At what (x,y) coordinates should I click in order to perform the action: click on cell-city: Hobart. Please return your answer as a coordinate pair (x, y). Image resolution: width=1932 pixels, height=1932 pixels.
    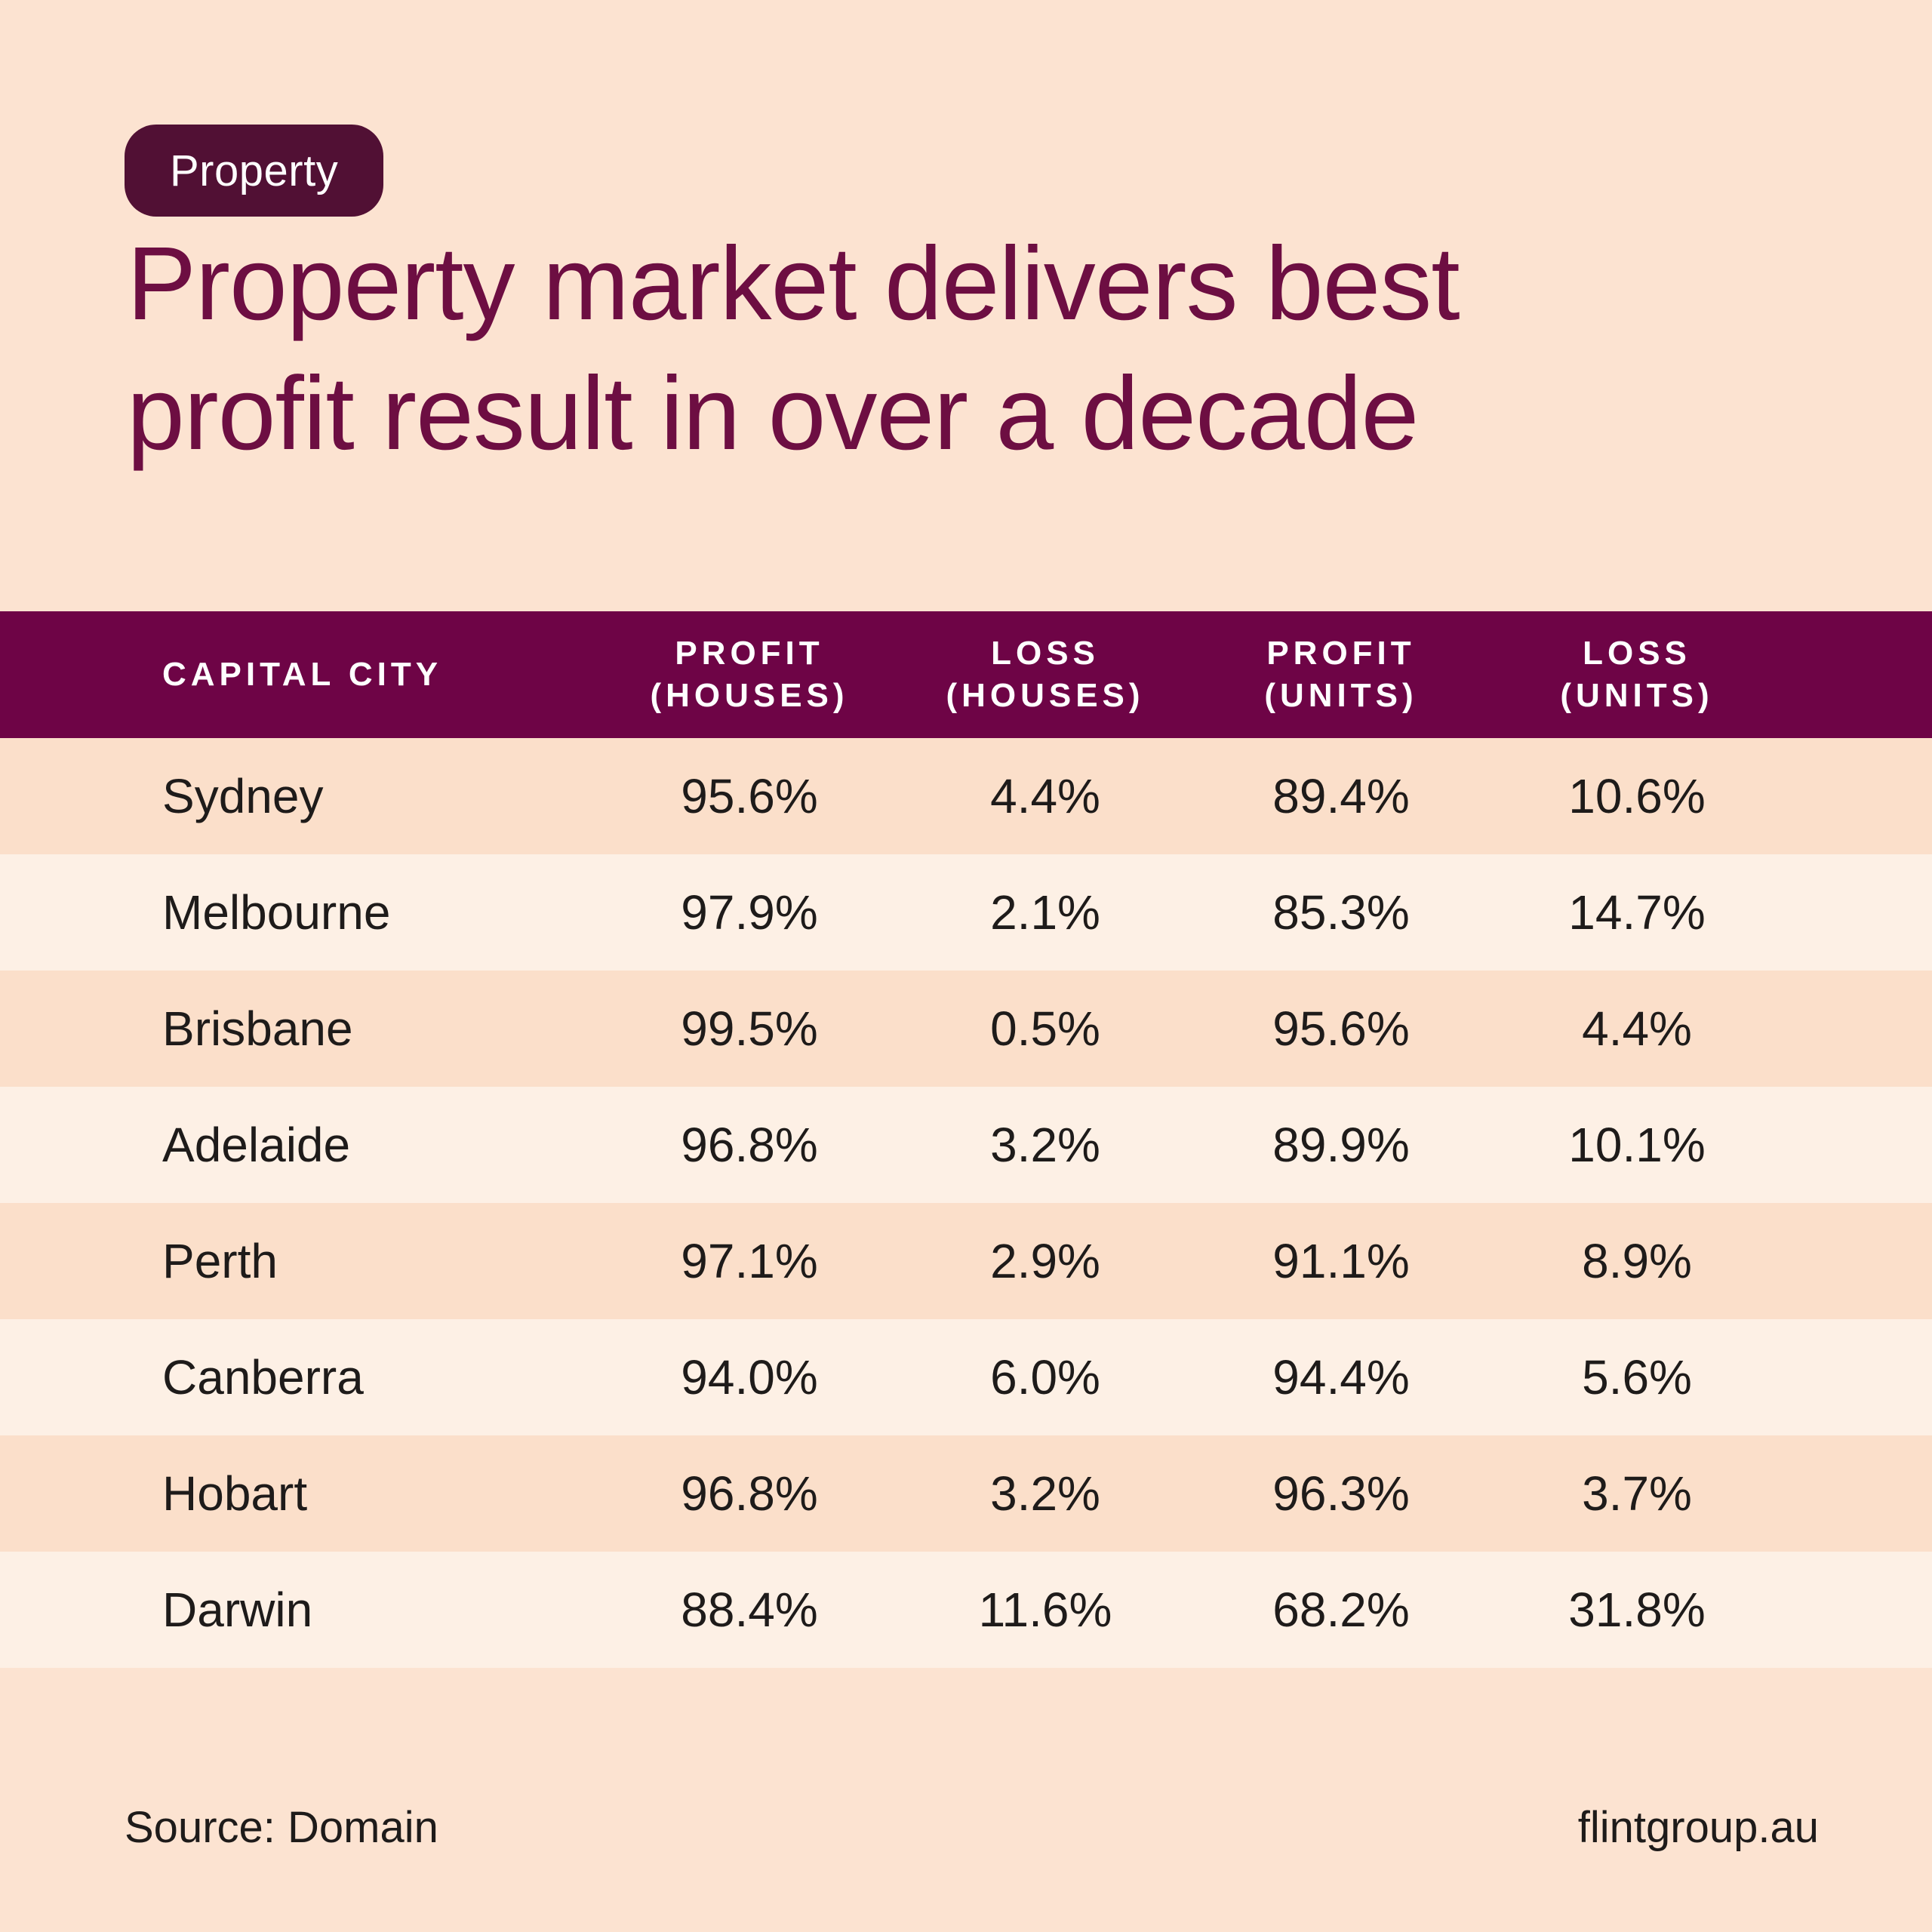
    Looking at the image, I should click on (235, 1493).